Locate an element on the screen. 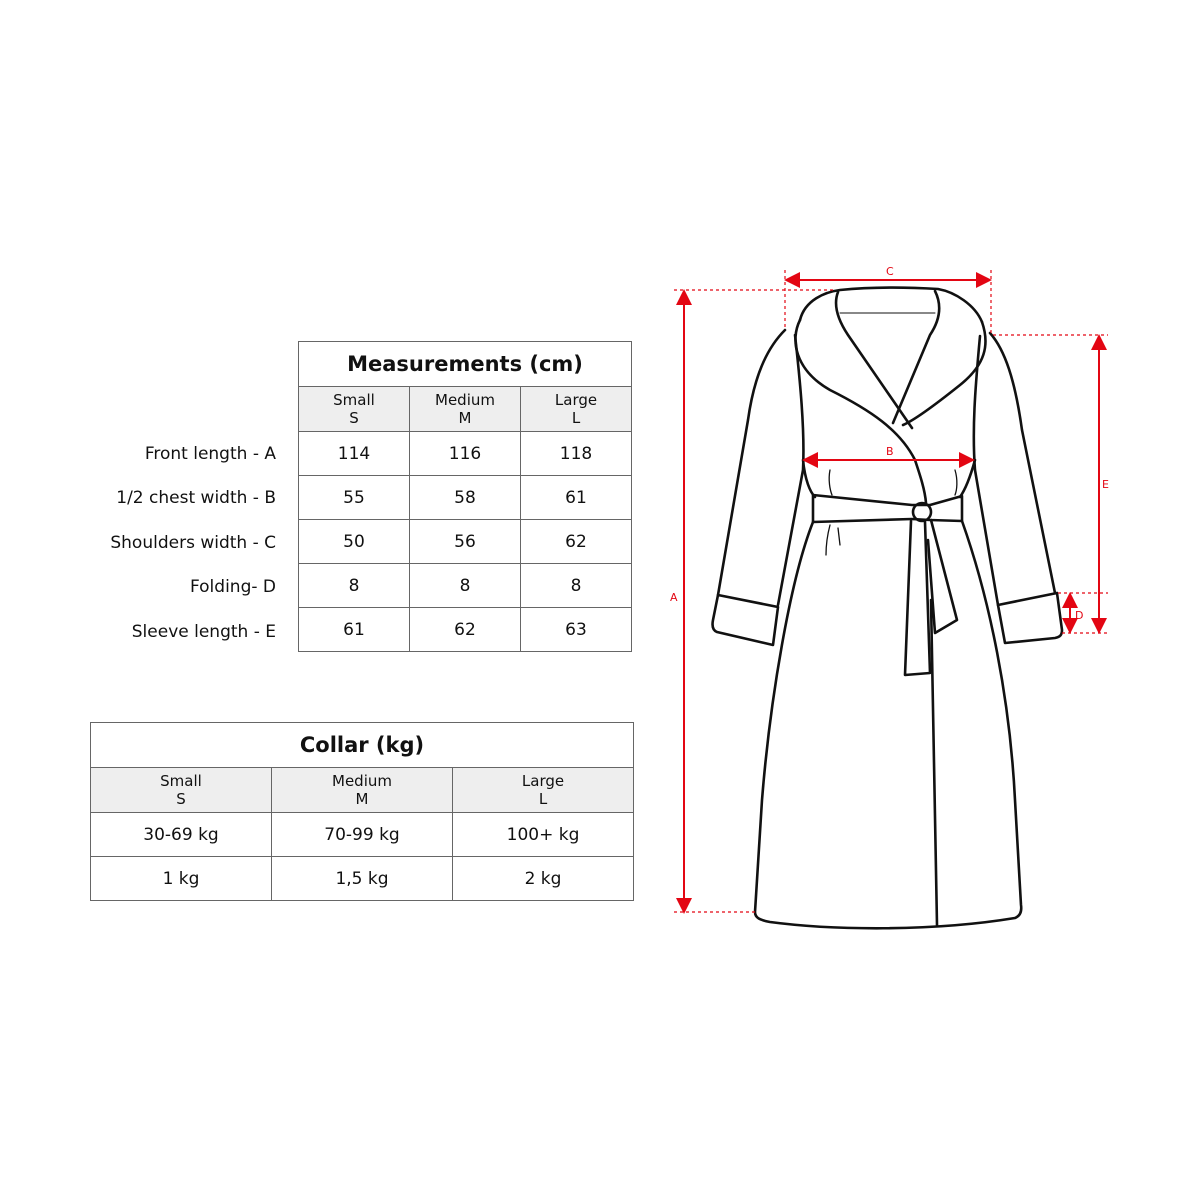 This screenshot has height=1200, width=1200. table-row: 30-69 kg 70-99 kg 100+ kg is located at coordinates (362, 834).